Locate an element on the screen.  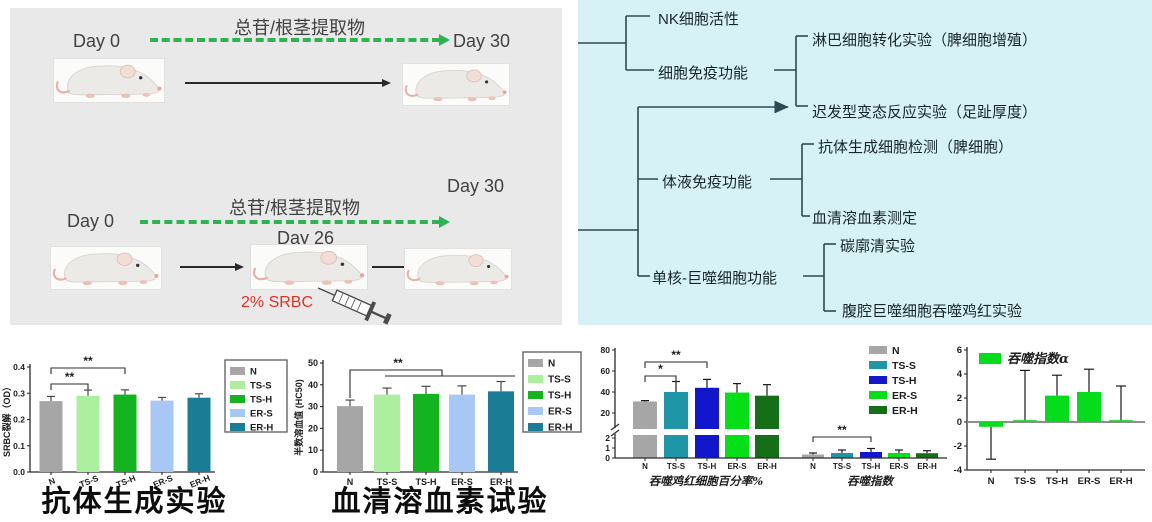
svg-text: SRBC裂解（OD） is located at coordinates (6, 419).